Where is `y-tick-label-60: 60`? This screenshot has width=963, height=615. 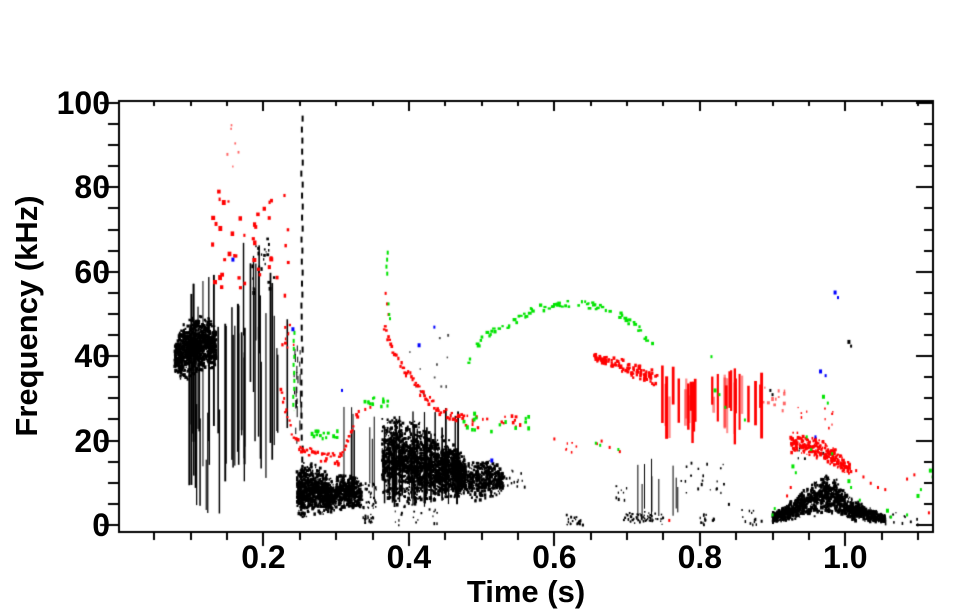
y-tick-label-60: 60 is located at coordinates (92, 271).